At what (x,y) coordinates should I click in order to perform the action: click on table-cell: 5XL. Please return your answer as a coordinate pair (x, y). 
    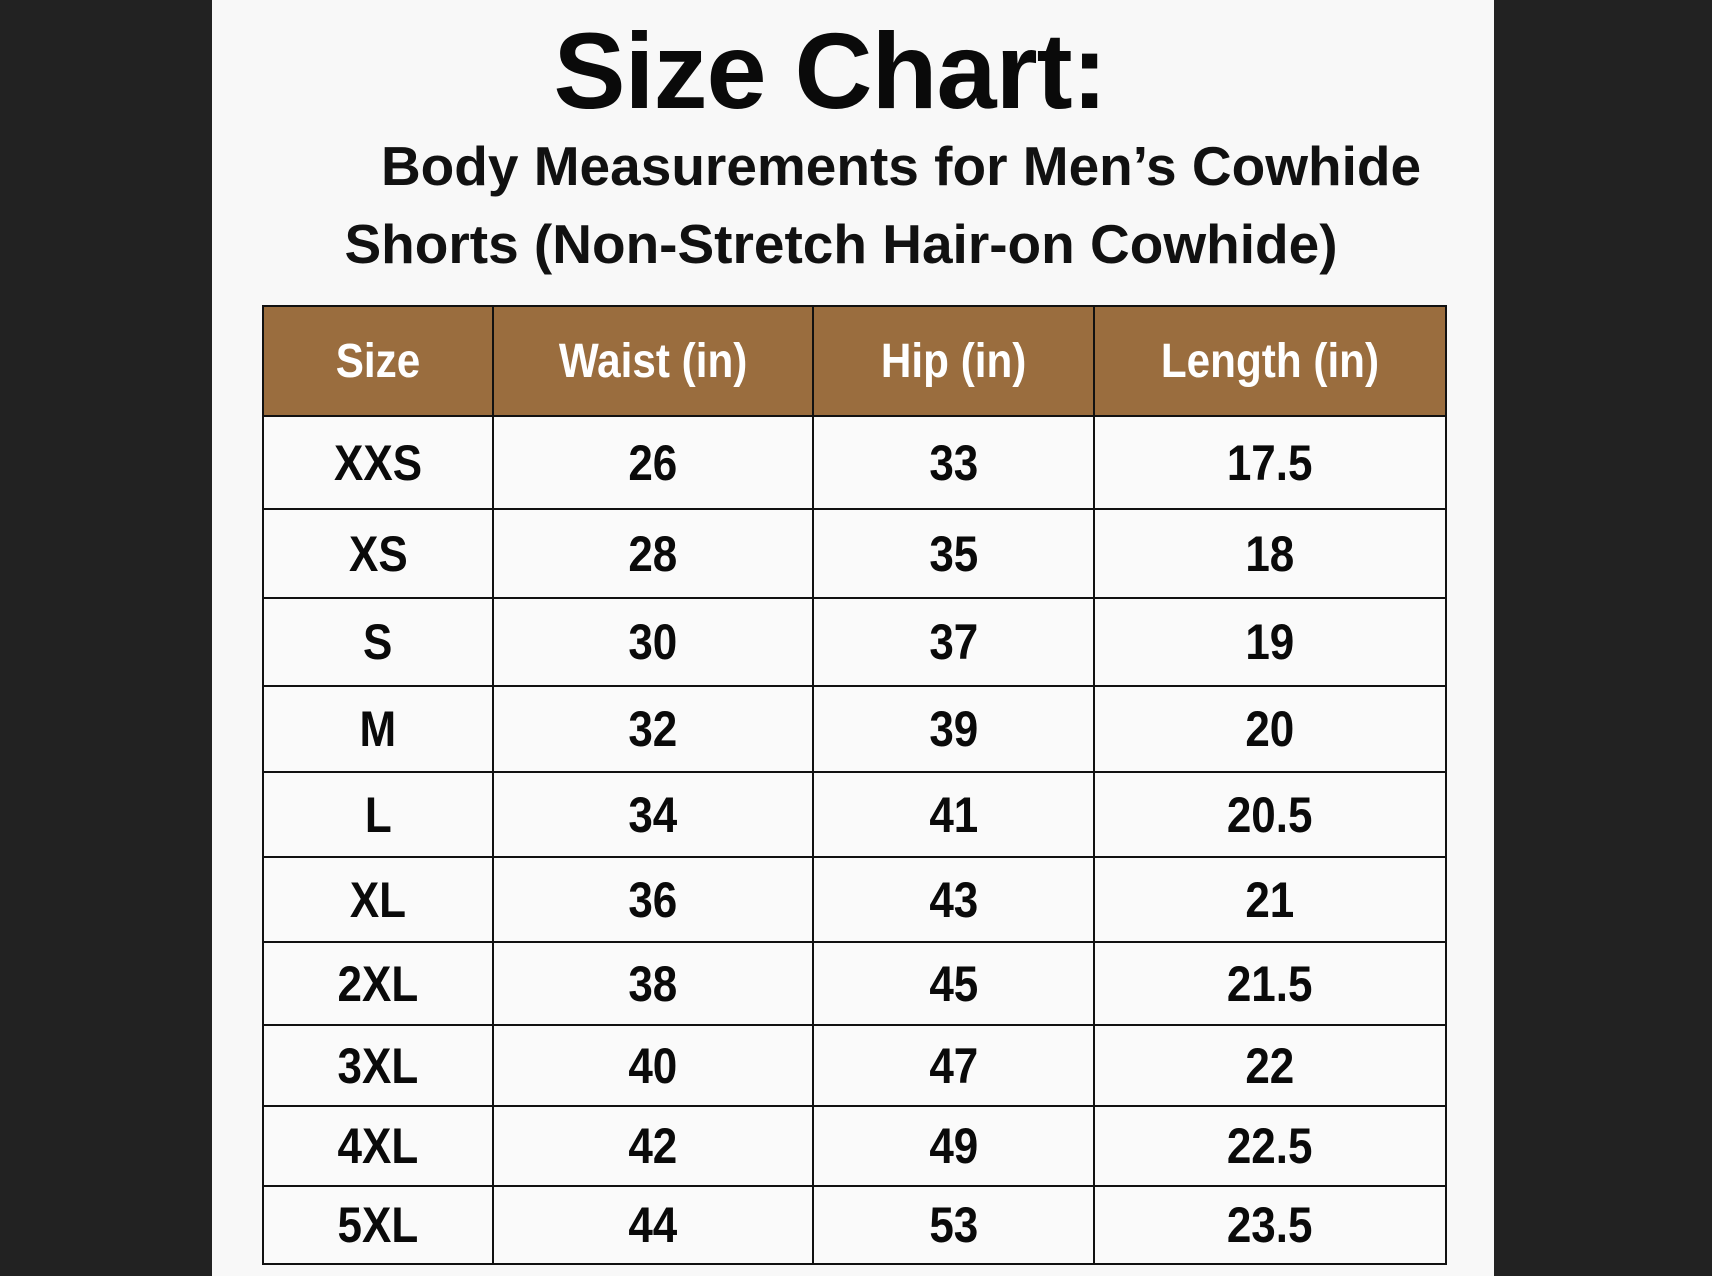
    Looking at the image, I should click on (378, 1225).